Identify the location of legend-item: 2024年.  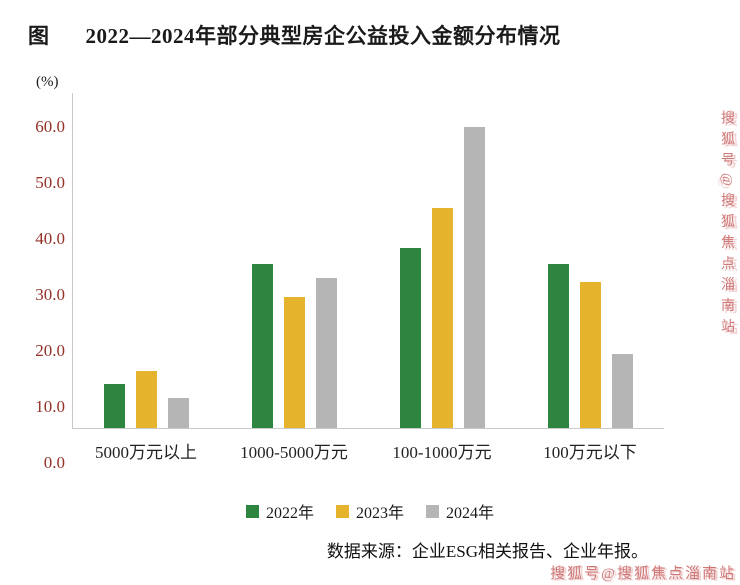
(460, 511).